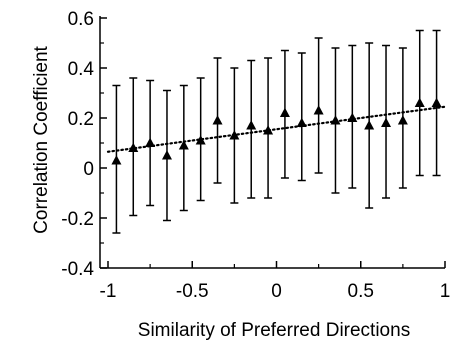  What do you see at coordinates (276, 291) in the screenshot?
I see `x-tick-label: 0` at bounding box center [276, 291].